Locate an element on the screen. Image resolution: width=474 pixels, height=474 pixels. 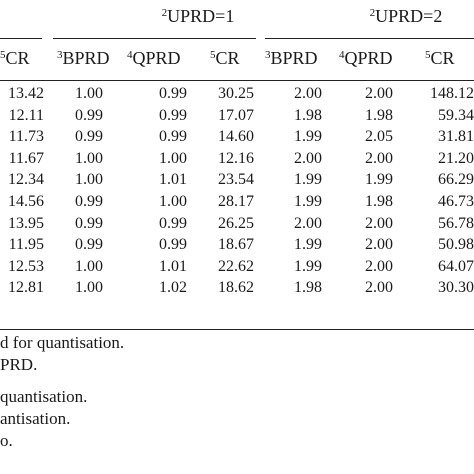
table-cell: 28.17 is located at coordinates (236, 201).